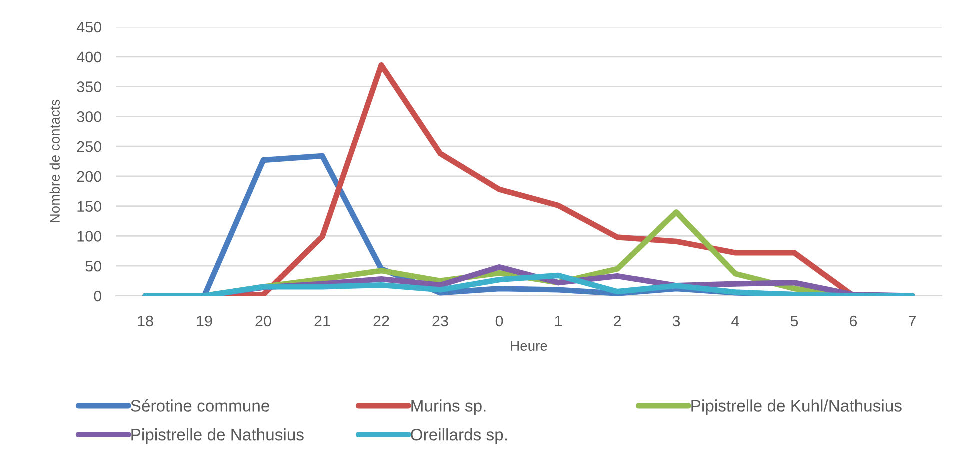 The width and height of the screenshot is (954, 467). What do you see at coordinates (264, 321) in the screenshot?
I see `x-tick-label: 20` at bounding box center [264, 321].